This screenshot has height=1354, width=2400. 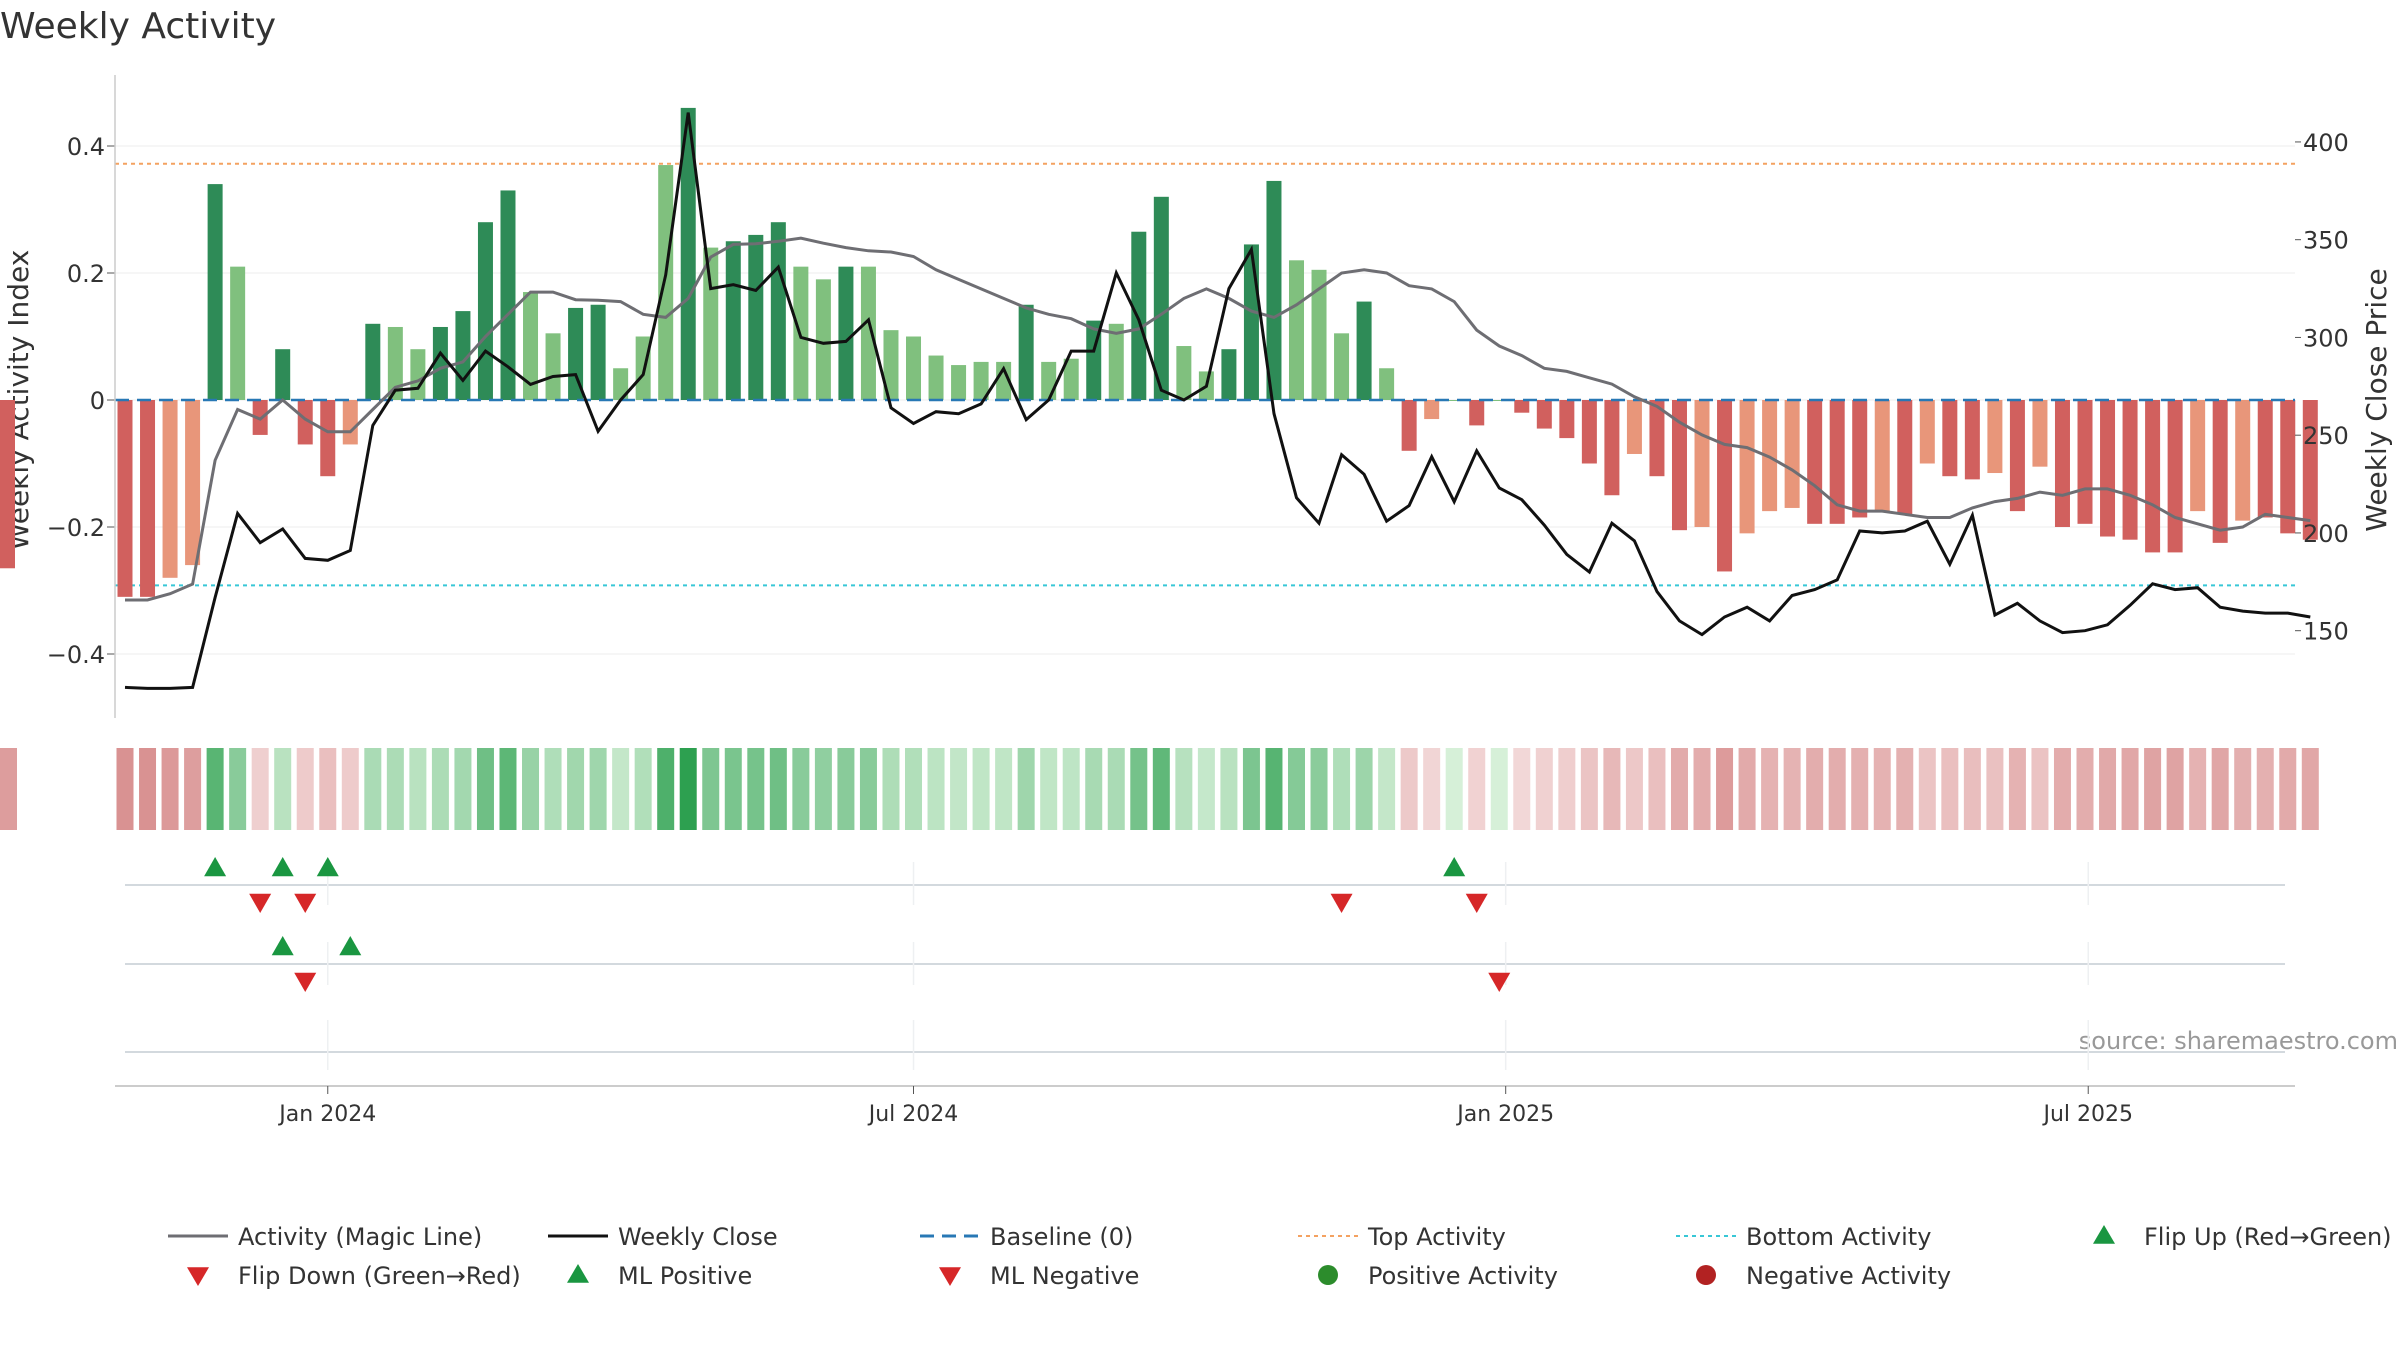 What do you see at coordinates (1848, 1276) in the screenshot?
I see `legend-label: Negative Activity` at bounding box center [1848, 1276].